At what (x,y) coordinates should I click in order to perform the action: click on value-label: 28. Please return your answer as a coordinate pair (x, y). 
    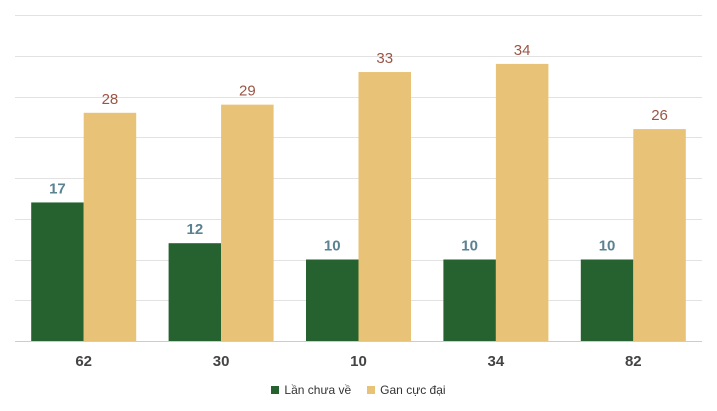
    Looking at the image, I should click on (110, 99).